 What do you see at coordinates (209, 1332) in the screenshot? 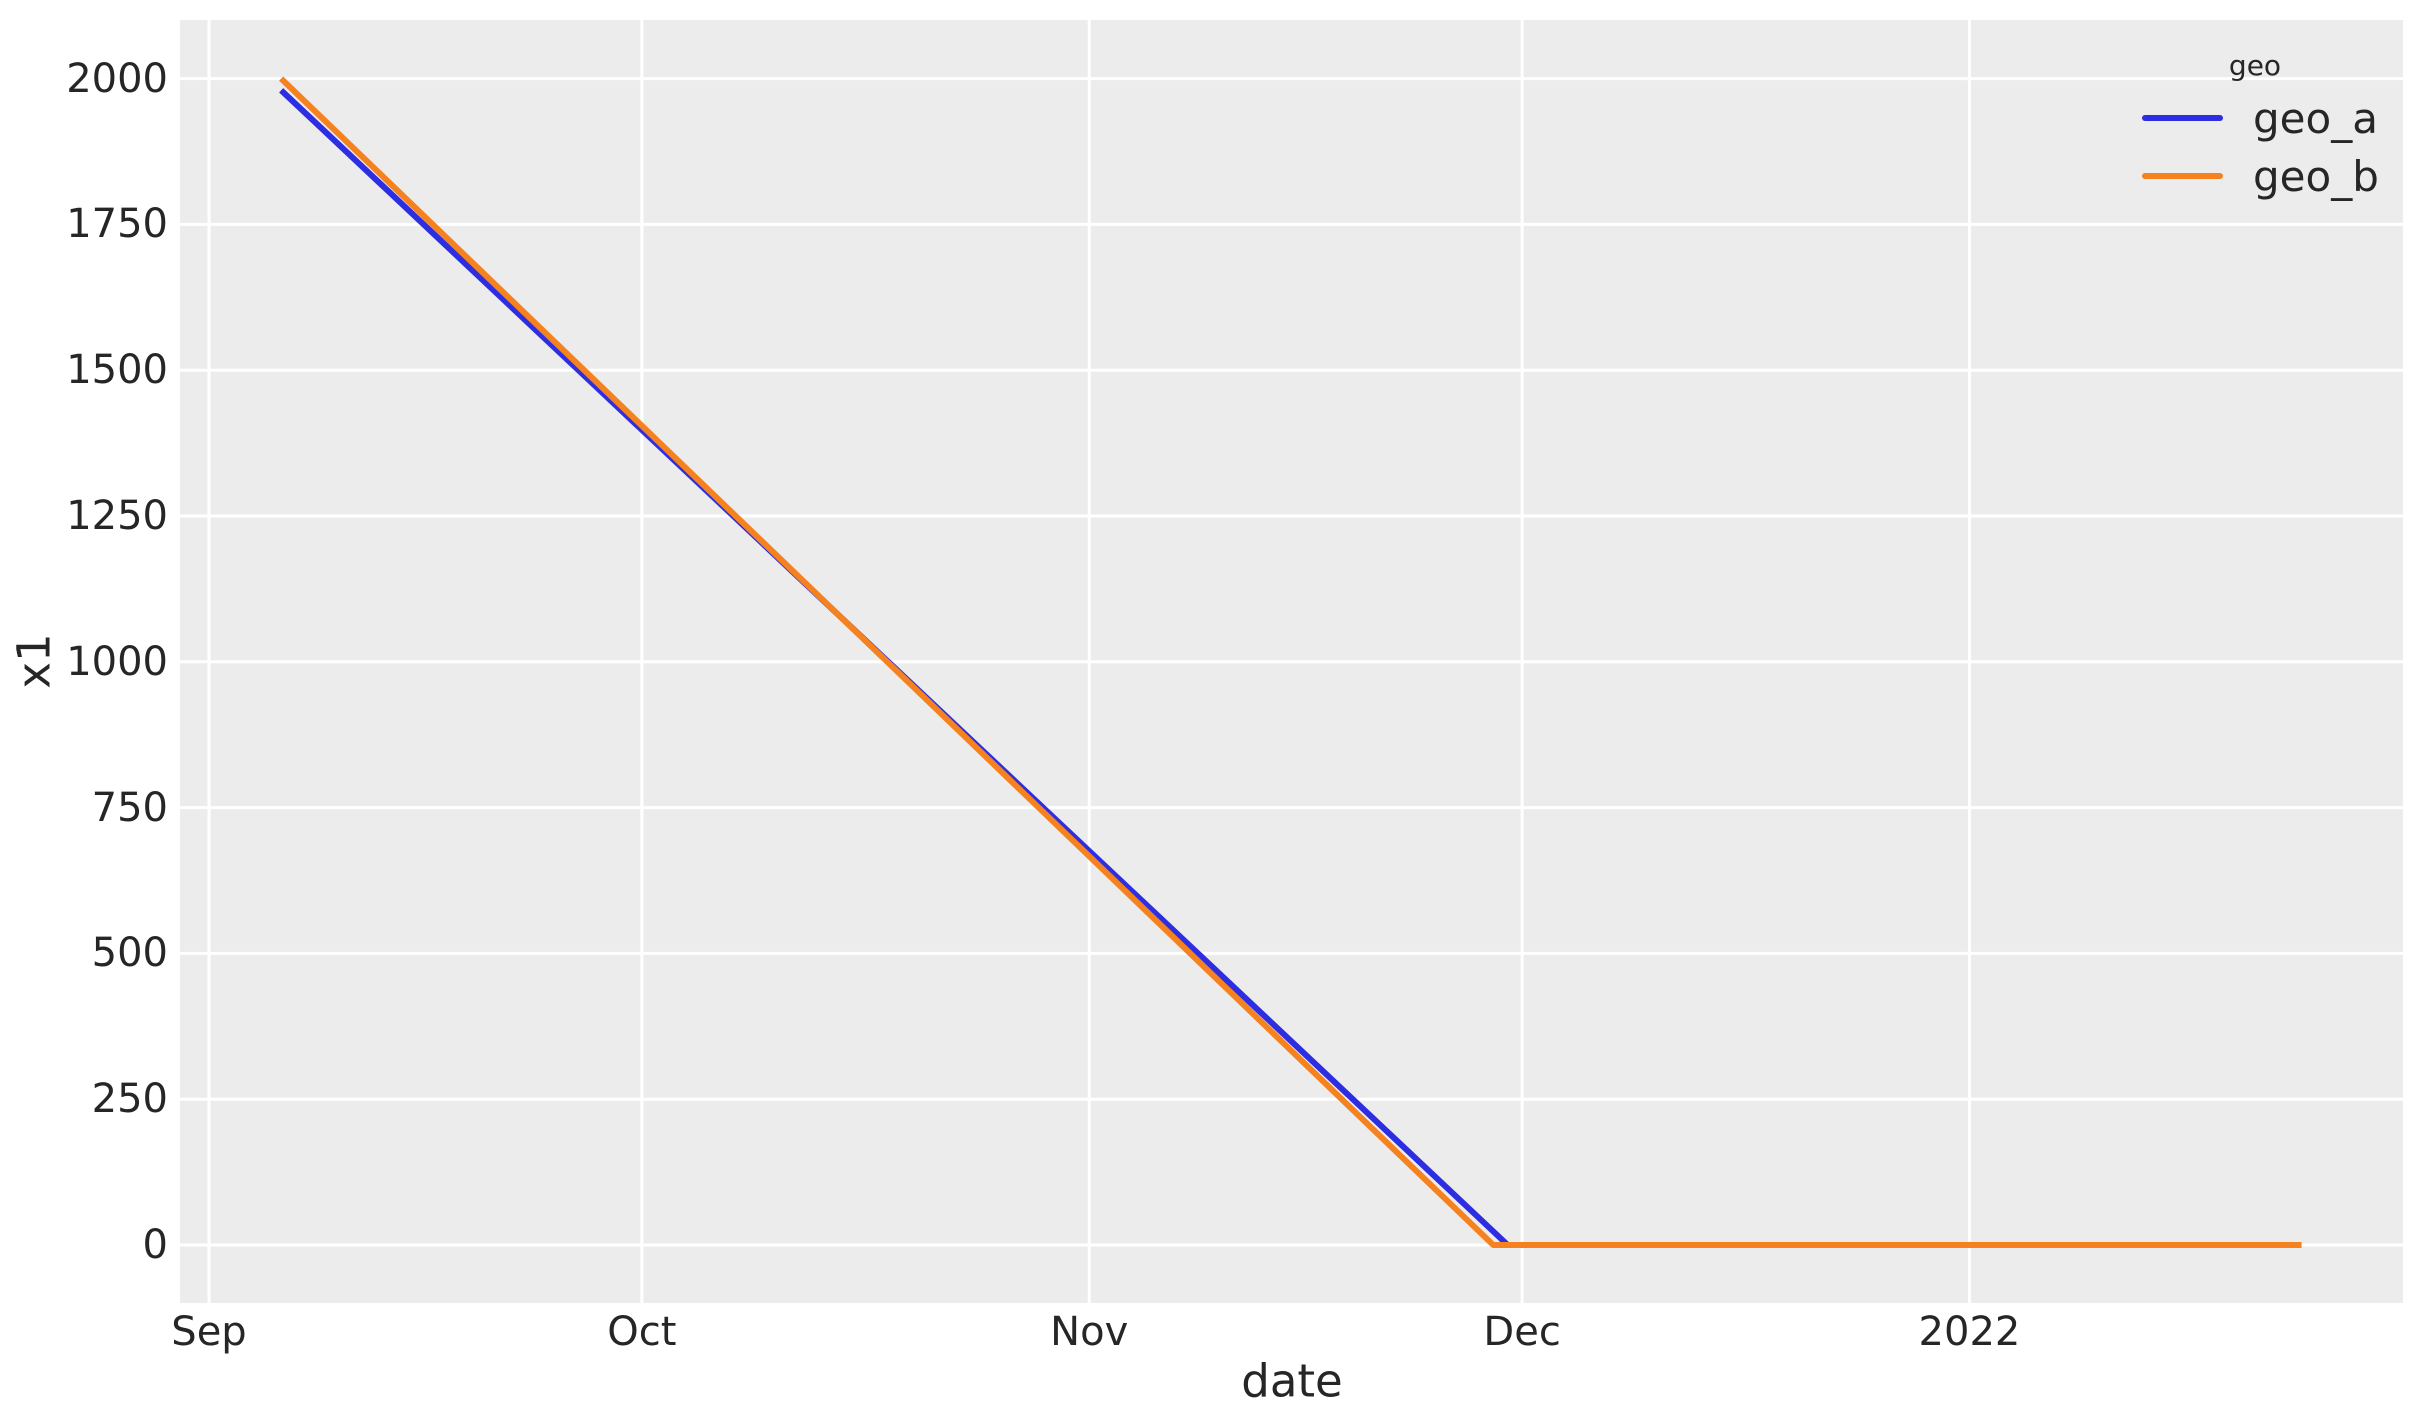
I see `x-tick-label: Sep` at bounding box center [209, 1332].